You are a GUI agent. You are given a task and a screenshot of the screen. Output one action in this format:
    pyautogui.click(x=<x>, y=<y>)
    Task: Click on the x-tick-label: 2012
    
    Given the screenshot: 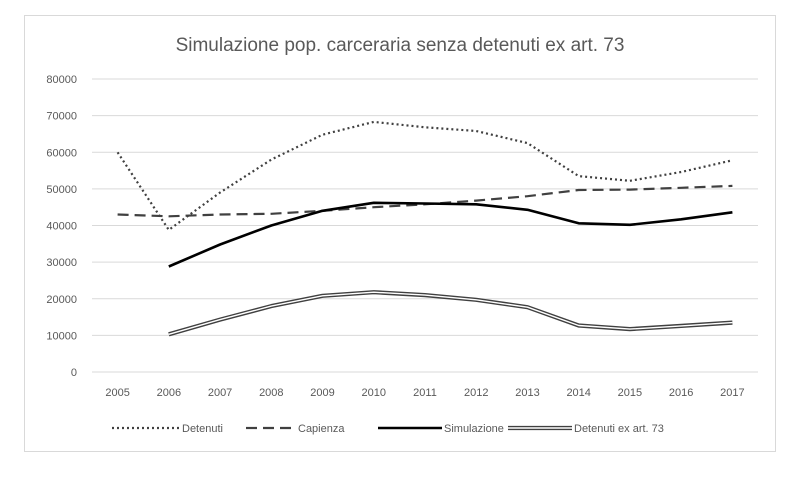 What is the action you would take?
    pyautogui.click(x=476, y=393)
    